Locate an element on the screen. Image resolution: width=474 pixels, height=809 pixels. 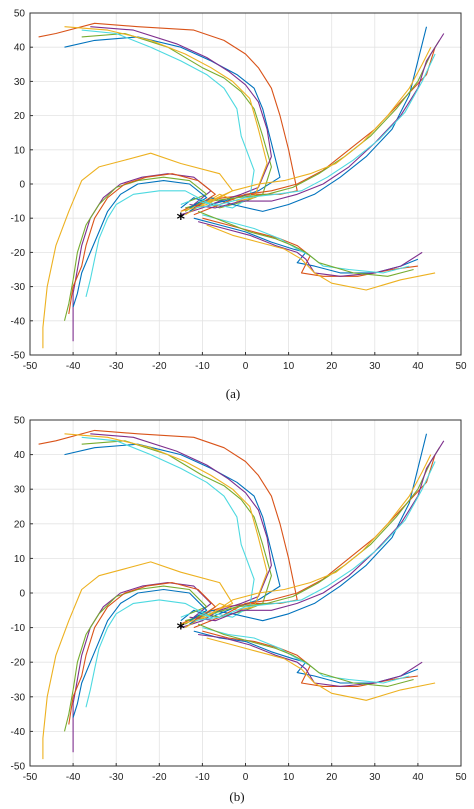
caption-a: (a) is located at coordinates (233, 393).